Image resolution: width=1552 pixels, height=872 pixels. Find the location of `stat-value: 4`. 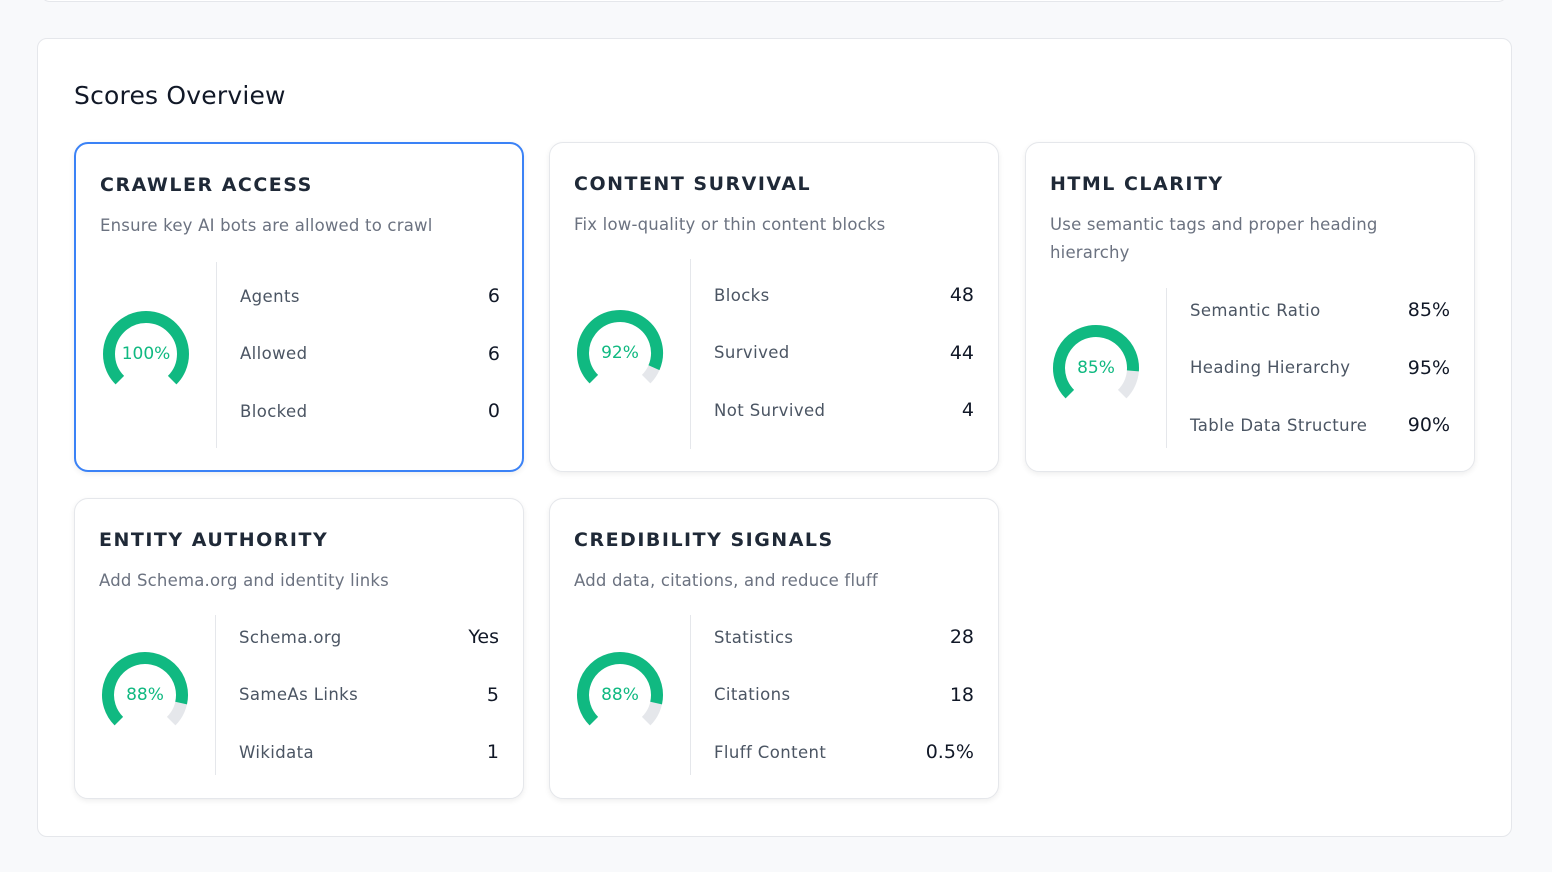

stat-value: 4 is located at coordinates (967, 410).